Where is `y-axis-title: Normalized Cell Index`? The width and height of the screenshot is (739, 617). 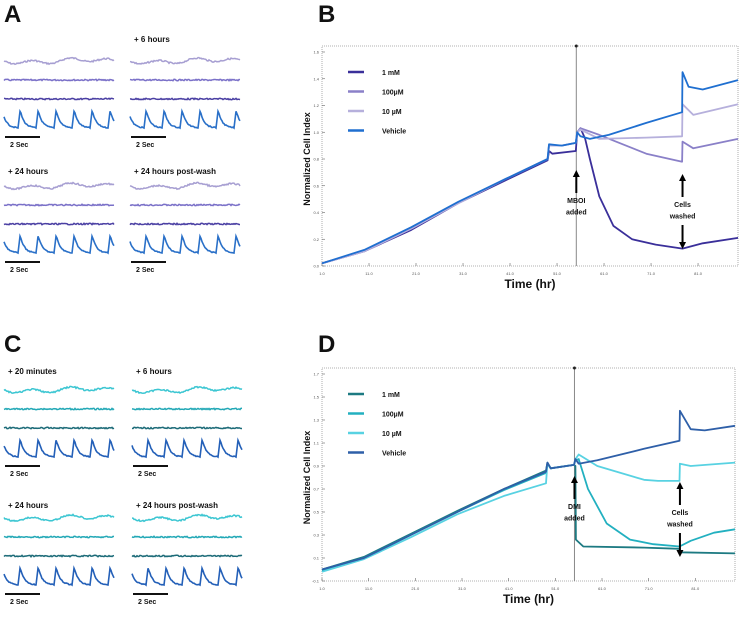 y-axis-title: Normalized Cell Index is located at coordinates (307, 159).